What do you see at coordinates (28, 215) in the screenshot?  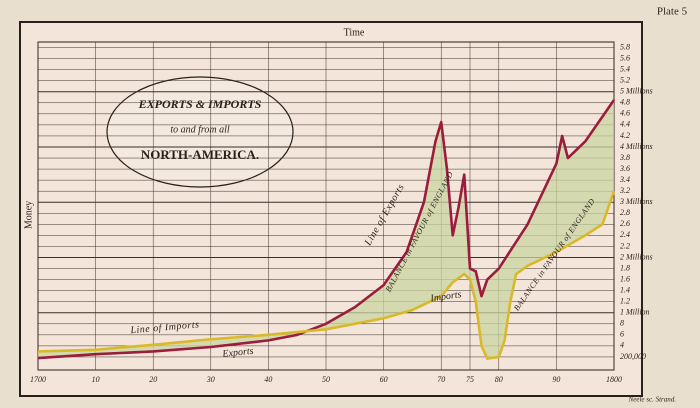 I see `y-axis-title: Money` at bounding box center [28, 215].